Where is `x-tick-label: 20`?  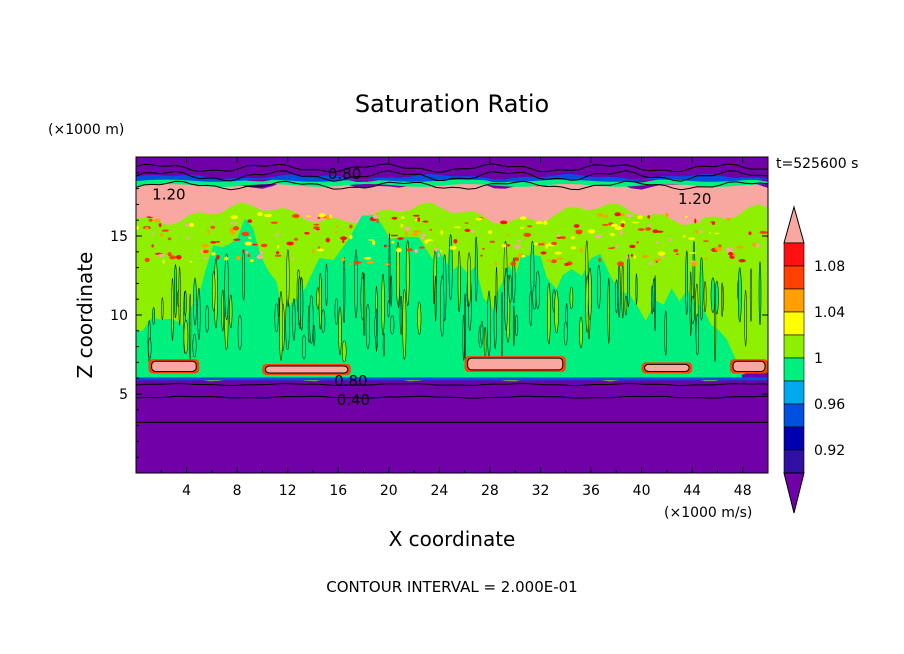
x-tick-label: 20 is located at coordinates (389, 491).